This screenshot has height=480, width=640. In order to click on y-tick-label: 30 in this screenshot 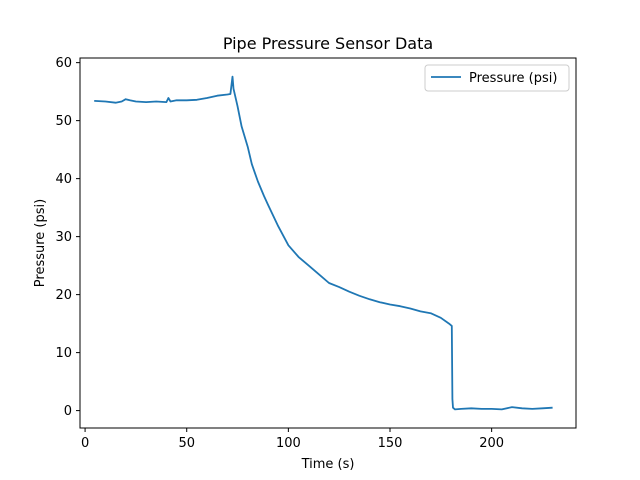, I will do `click(63, 237)`.